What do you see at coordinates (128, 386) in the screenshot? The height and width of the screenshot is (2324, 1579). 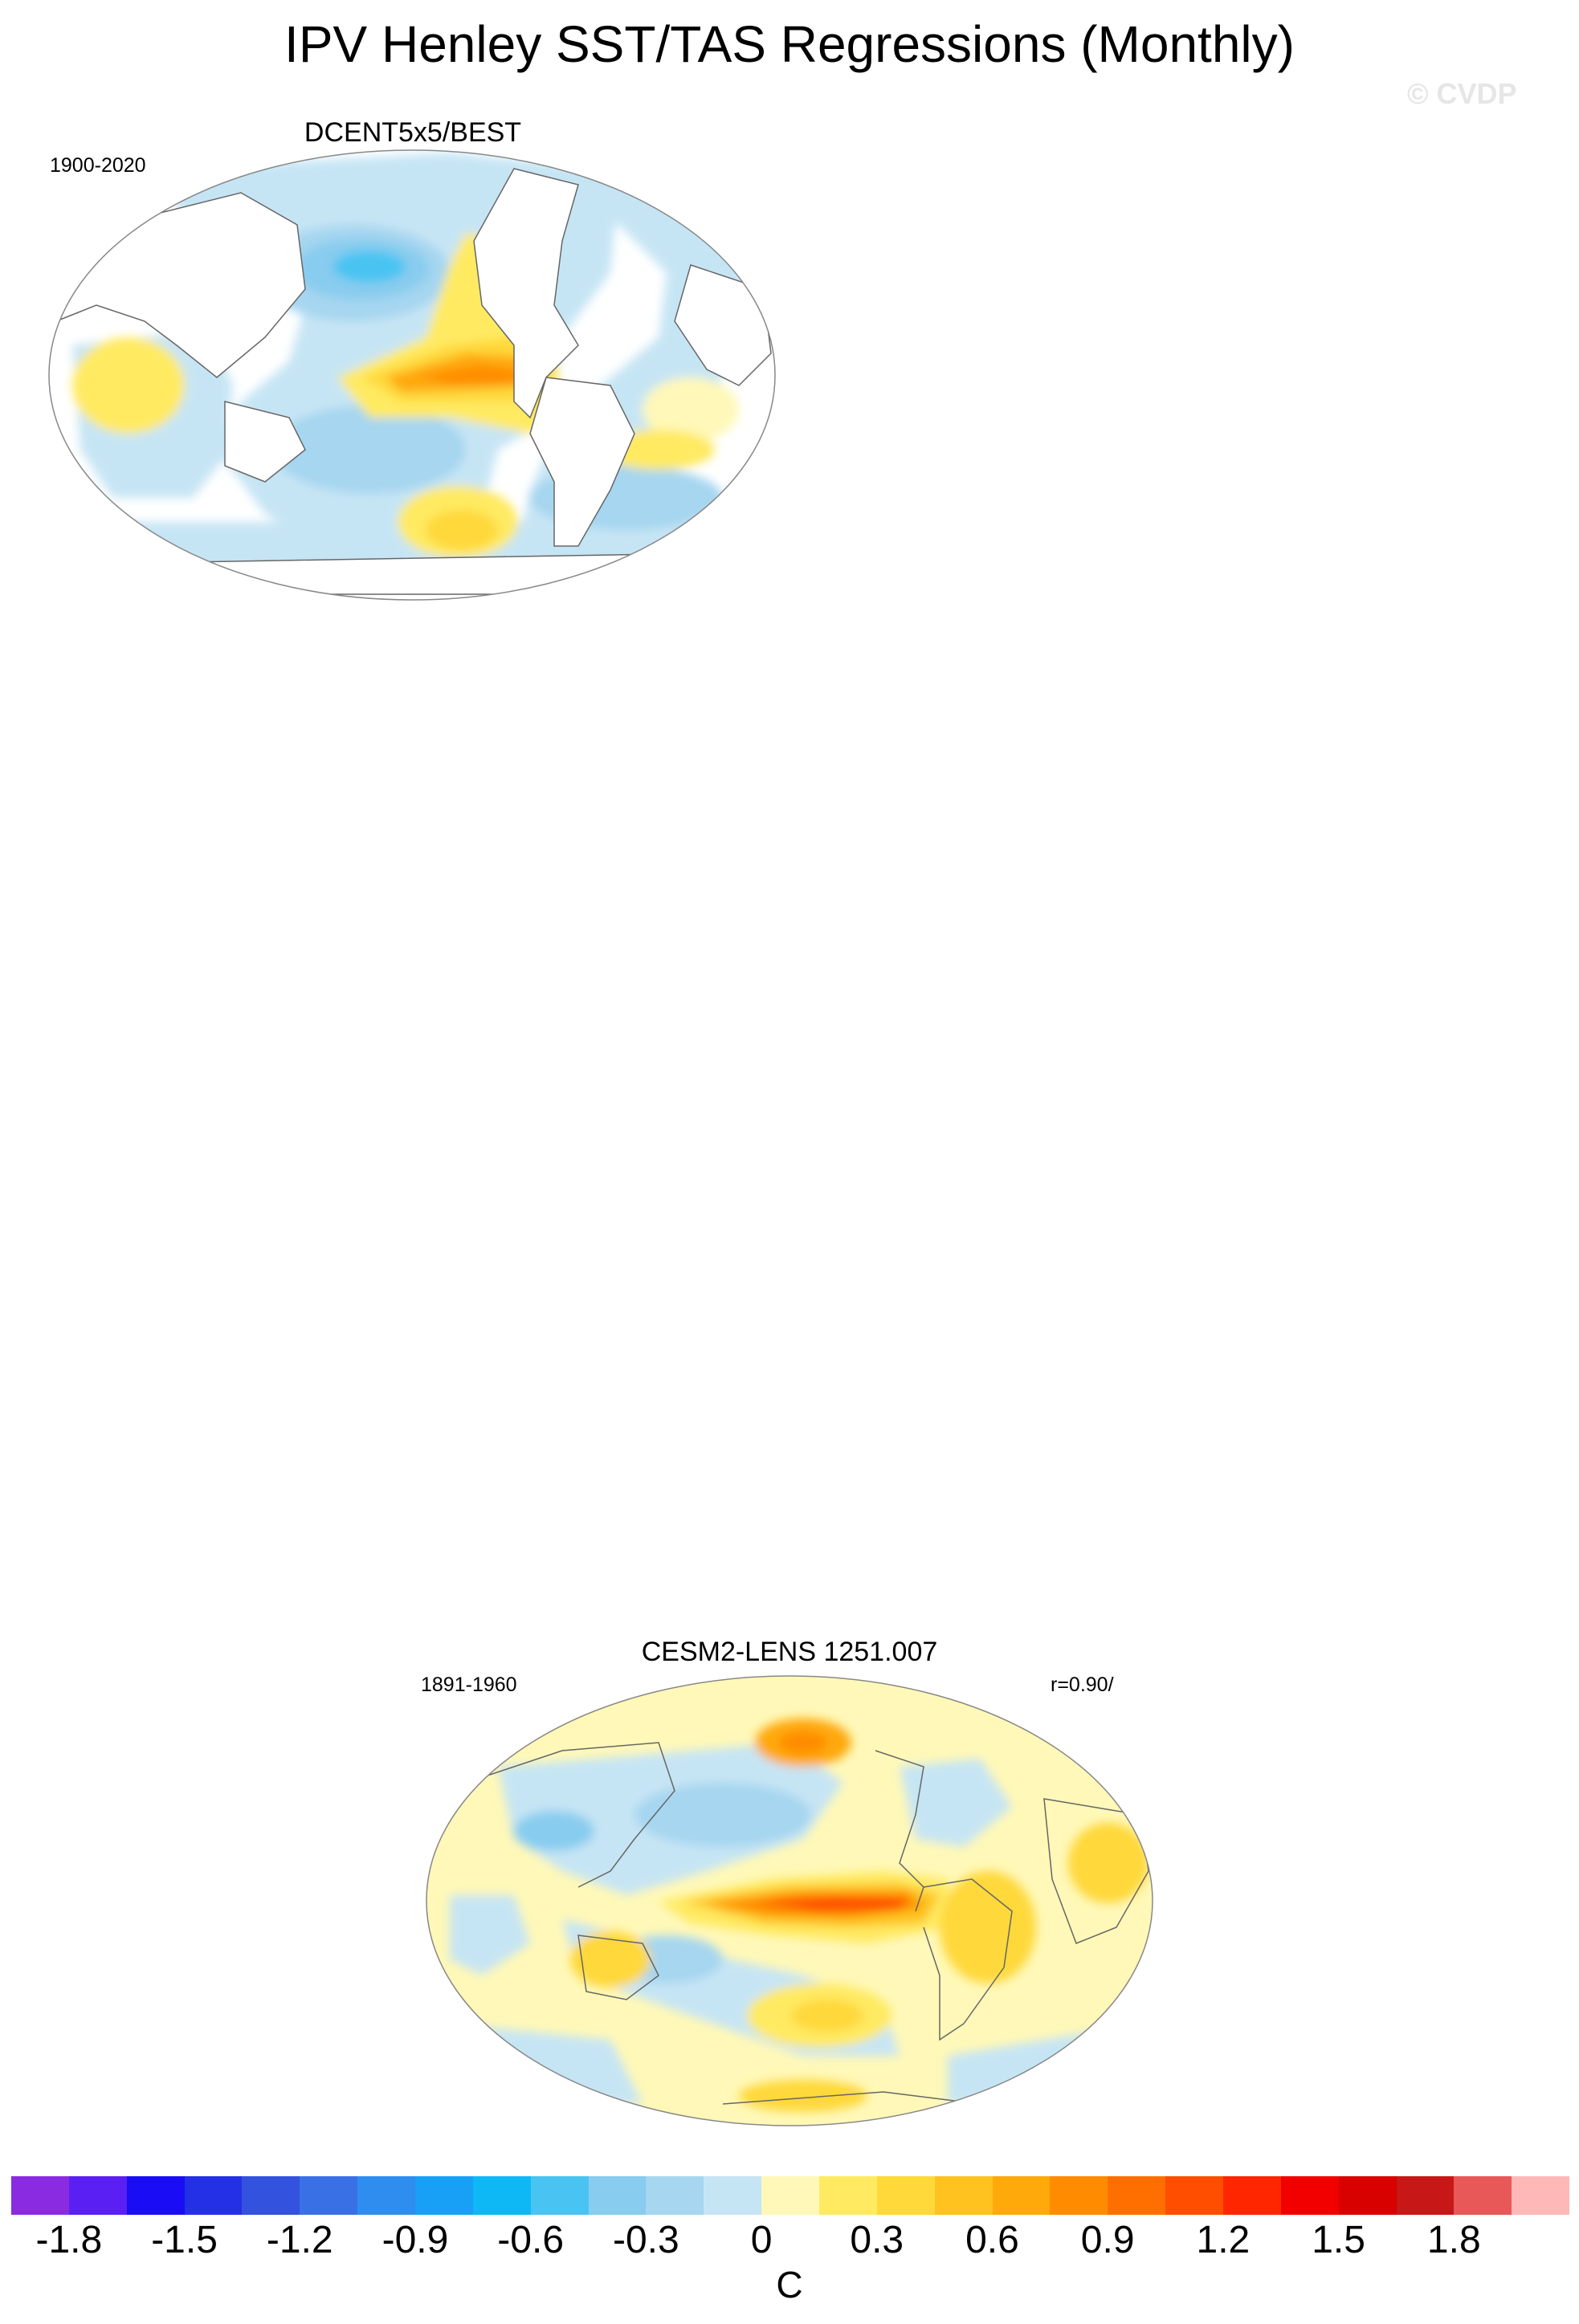 I see `indian-ocean-warm` at bounding box center [128, 386].